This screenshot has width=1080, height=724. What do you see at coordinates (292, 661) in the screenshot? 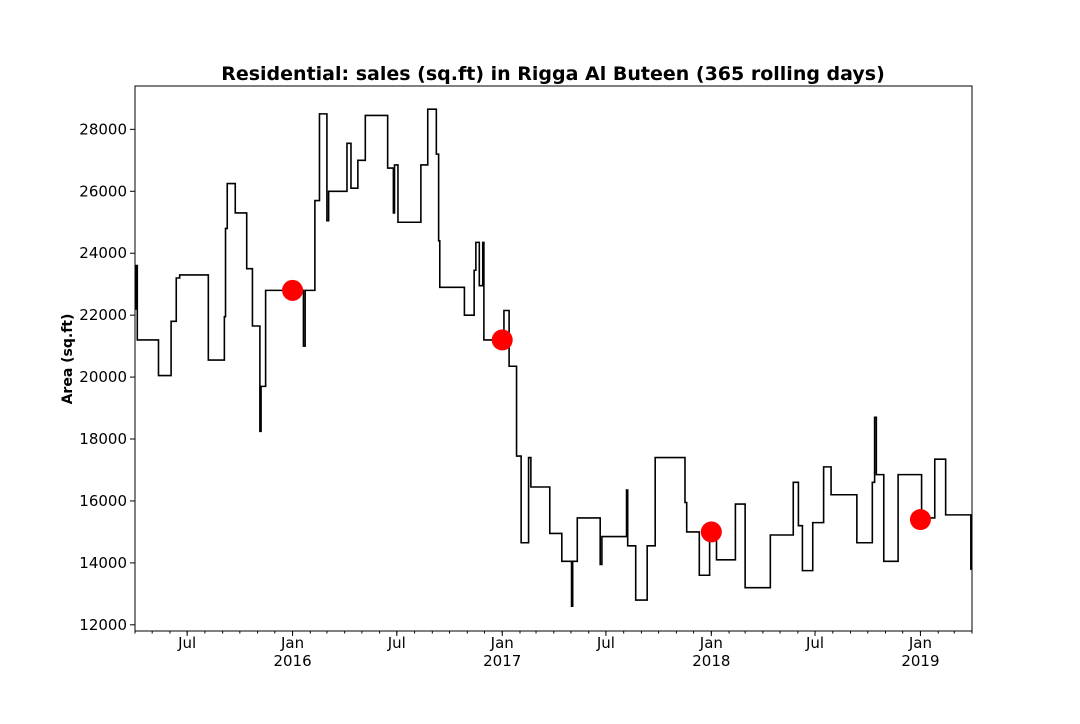
I see `x-tick-year-label: 2016` at bounding box center [292, 661].